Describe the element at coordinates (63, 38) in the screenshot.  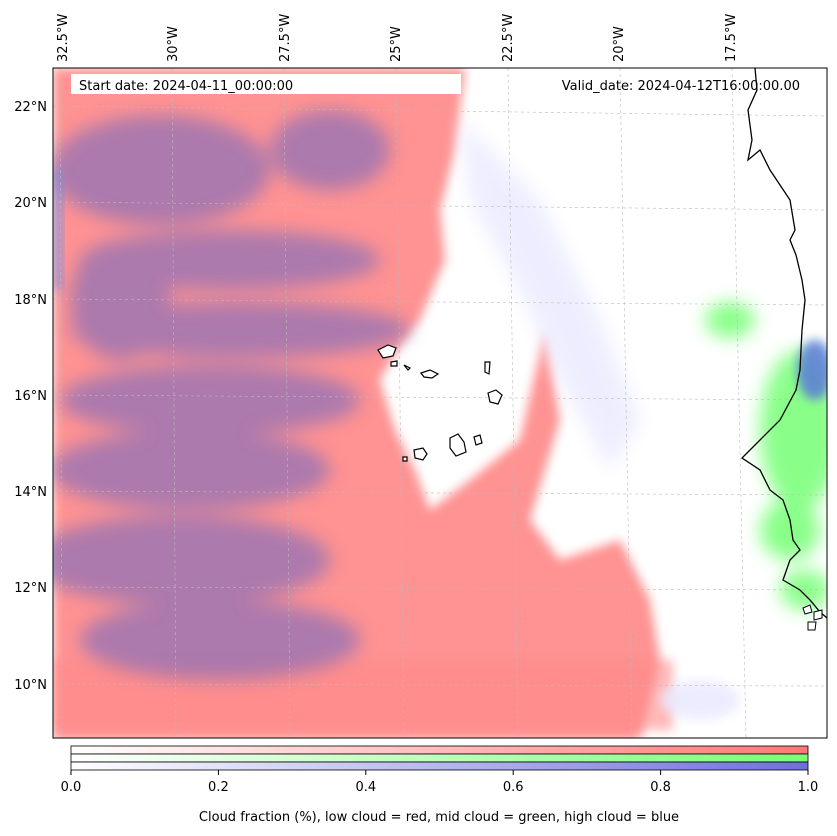
I see `lon-label-32-5w: 32.5°W` at that location.